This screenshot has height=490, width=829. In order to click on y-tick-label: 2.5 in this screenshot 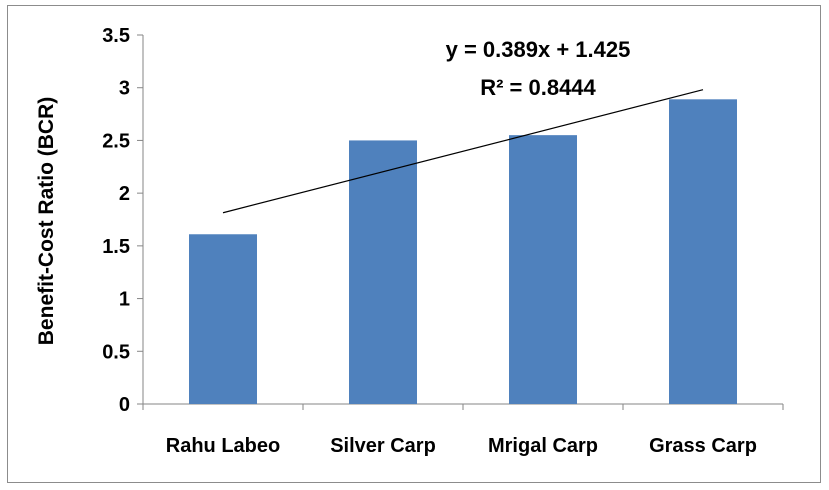, I will do `click(116, 141)`.